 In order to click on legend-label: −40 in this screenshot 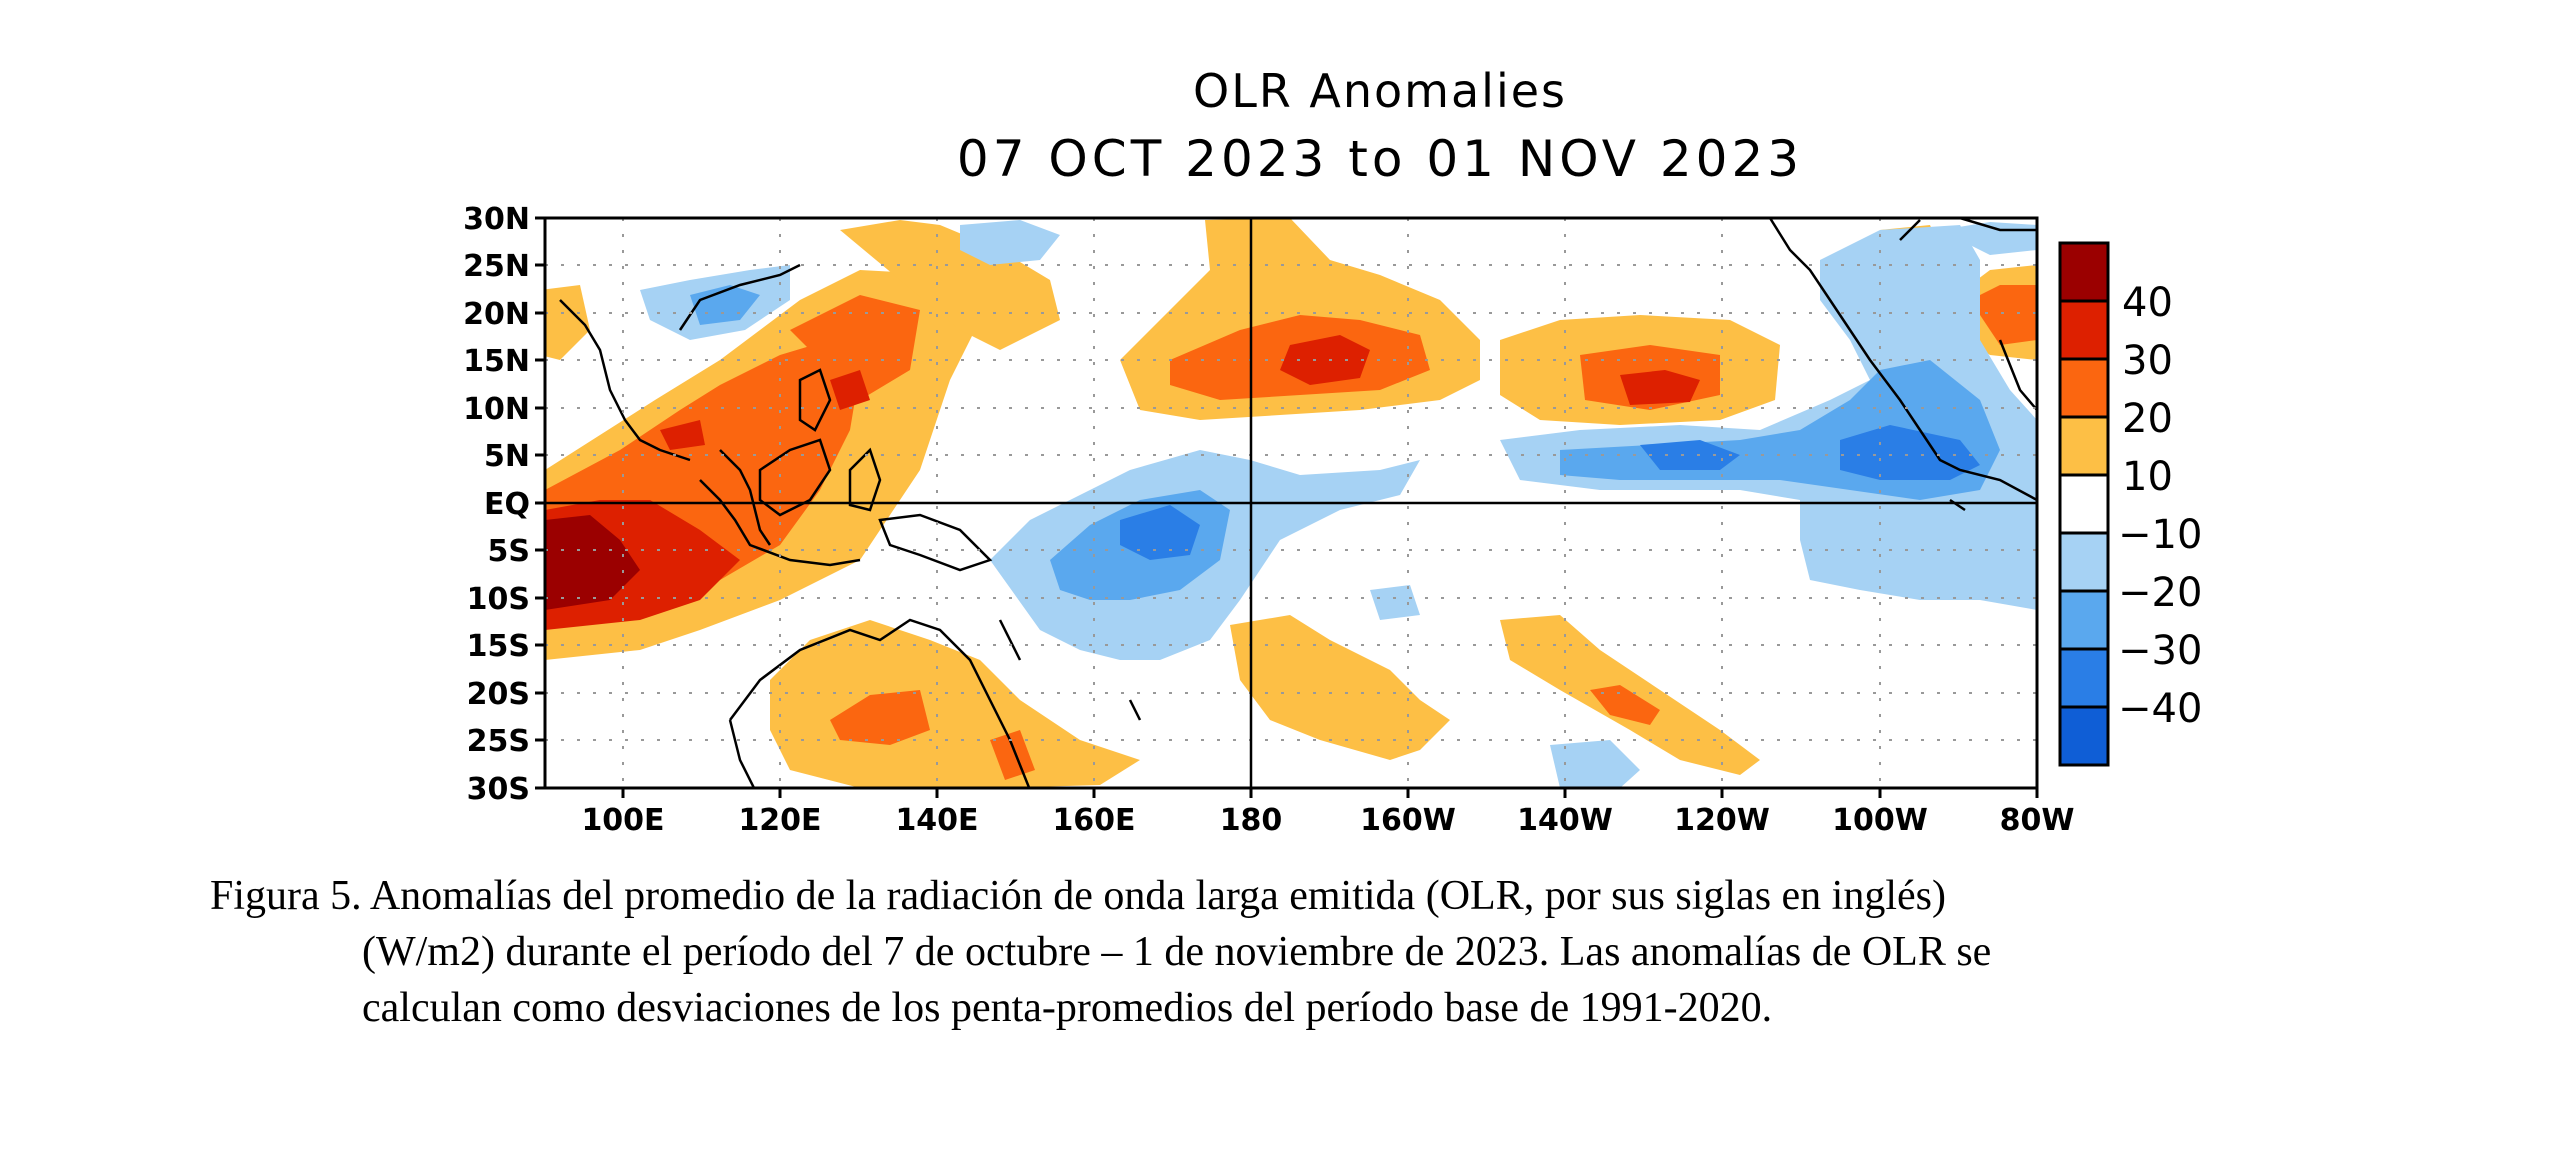, I will do `click(2160, 709)`.